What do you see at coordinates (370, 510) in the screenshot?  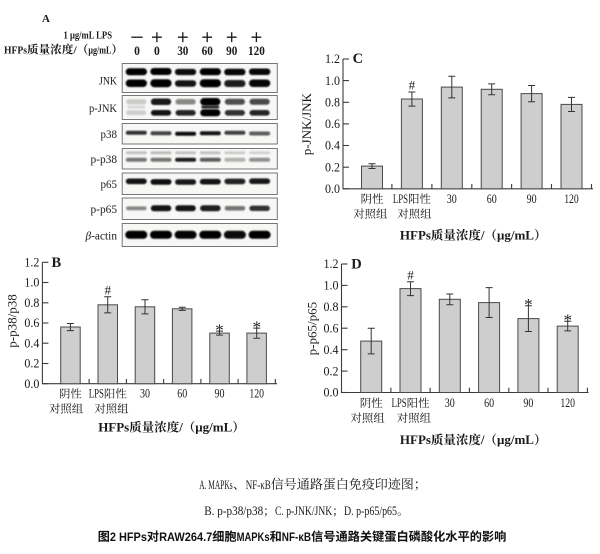 I see `svg-text: D. p-p65/p65` at bounding box center [370, 510].